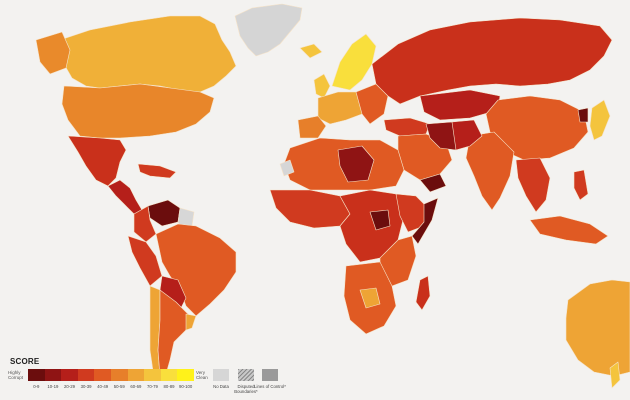 Image resolution: width=630 pixels, height=400 pixels. What do you see at coordinates (354, 62) in the screenshot?
I see `region-scandinavia` at bounding box center [354, 62].